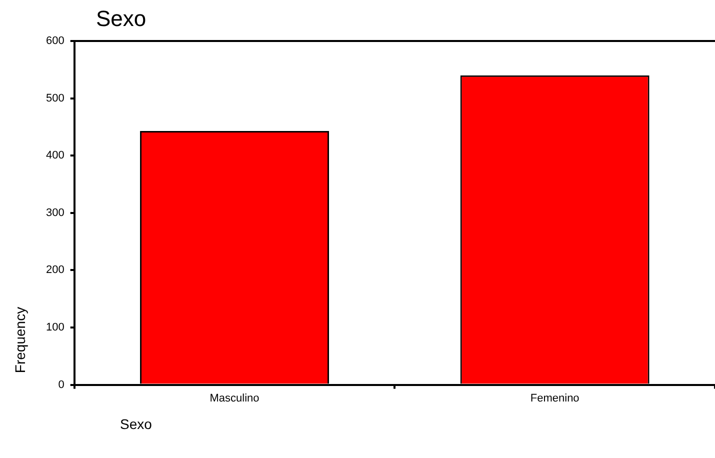 This screenshot has width=715, height=458. I want to click on y-tick-label: 0, so click(61, 384).